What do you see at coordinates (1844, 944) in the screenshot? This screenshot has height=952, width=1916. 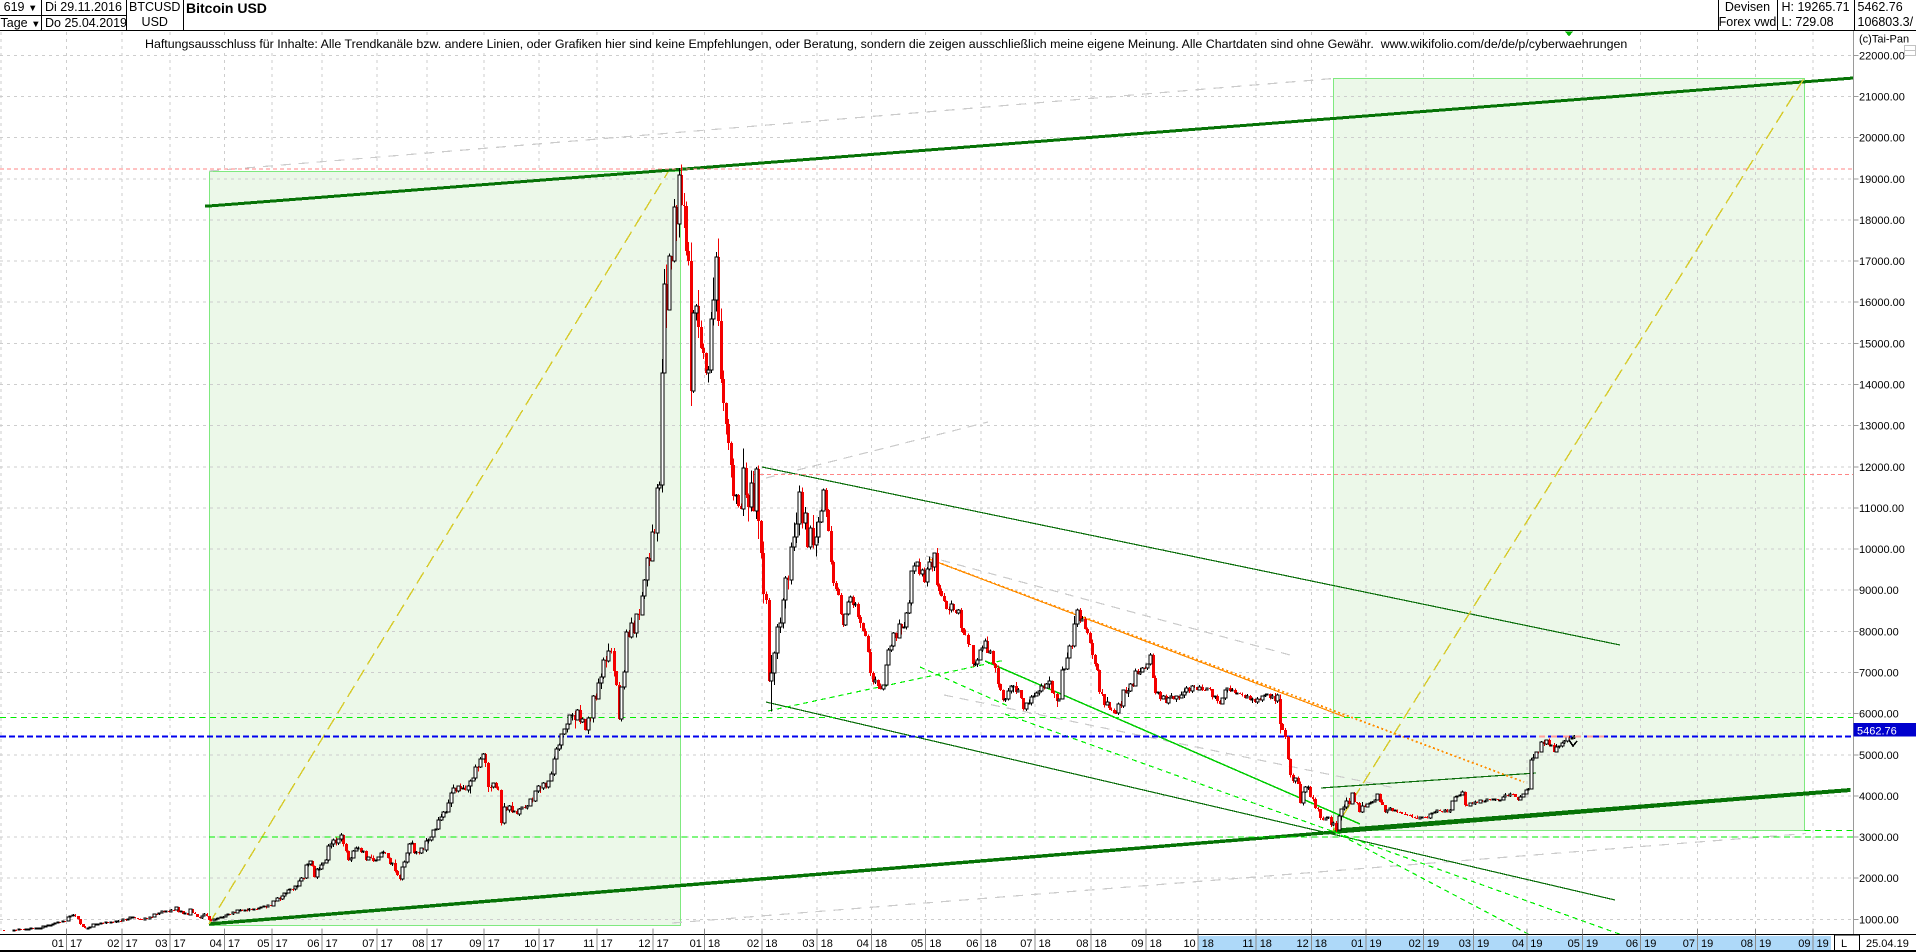 I see `svg-text: L` at bounding box center [1844, 944].